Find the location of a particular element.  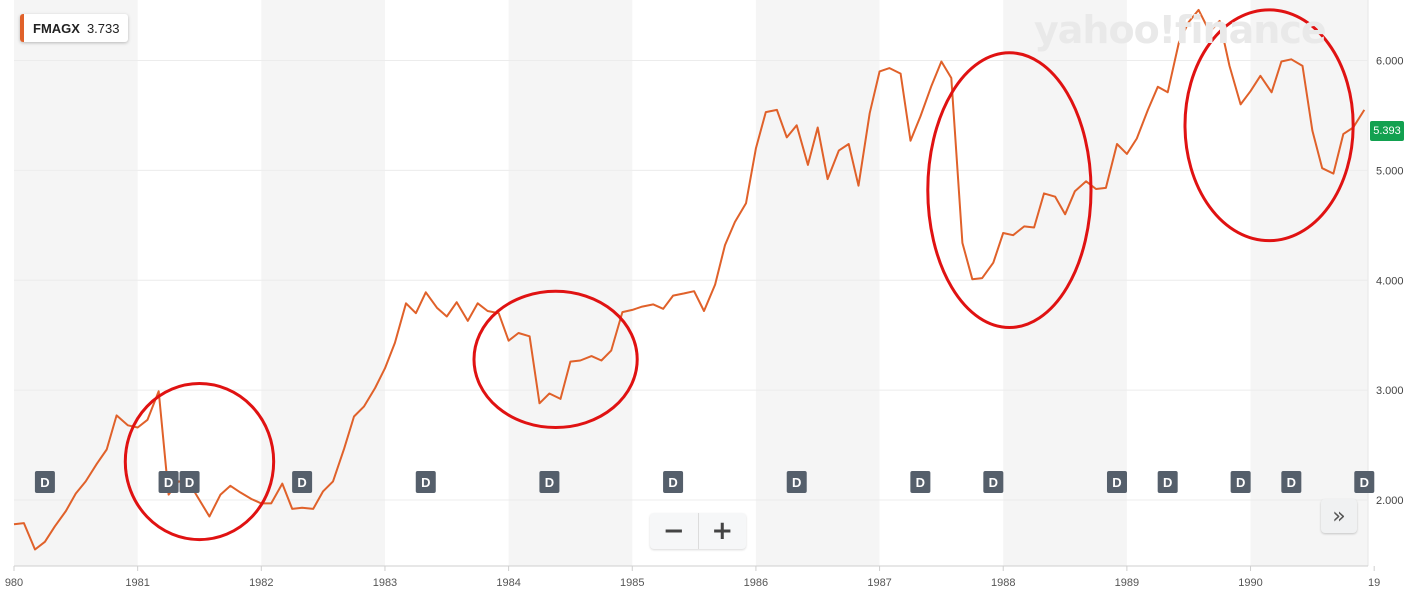

y-axis: 2.000 3.000 4.000 5.000 6.000 is located at coordinates (1390, 281).